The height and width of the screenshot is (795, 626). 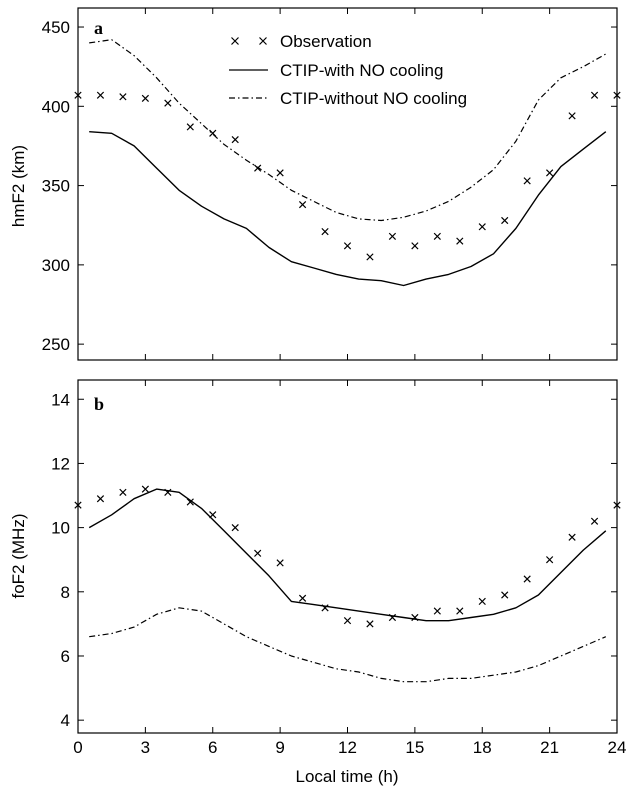 I want to click on y-tick-label: 350, so click(x=56, y=186).